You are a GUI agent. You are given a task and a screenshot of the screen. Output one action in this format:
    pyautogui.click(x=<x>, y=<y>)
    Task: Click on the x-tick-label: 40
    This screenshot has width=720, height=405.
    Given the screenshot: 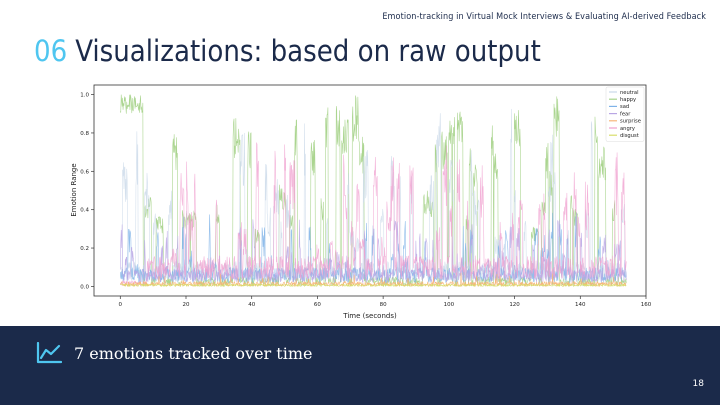 What is the action you would take?
    pyautogui.click(x=251, y=305)
    